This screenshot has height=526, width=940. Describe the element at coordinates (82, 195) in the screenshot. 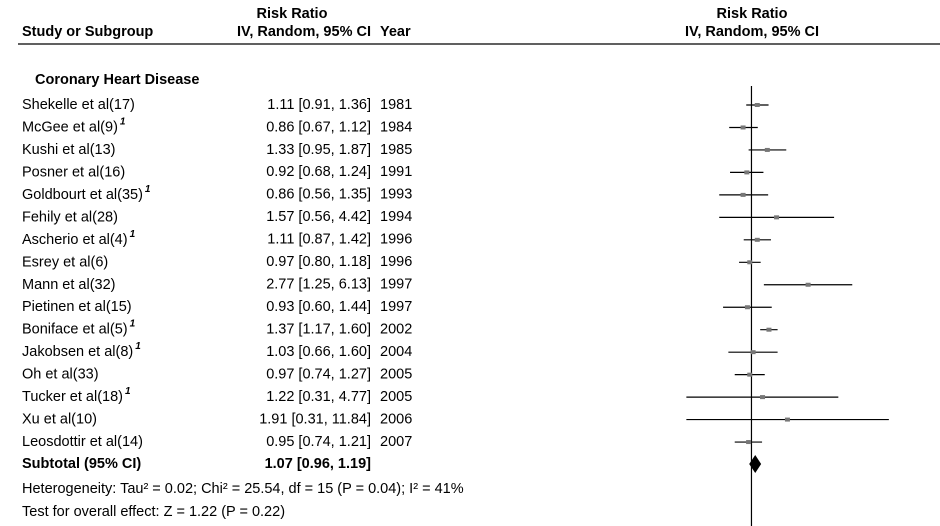

I see `study-name-text: Goldbourt et al(35)` at that location.